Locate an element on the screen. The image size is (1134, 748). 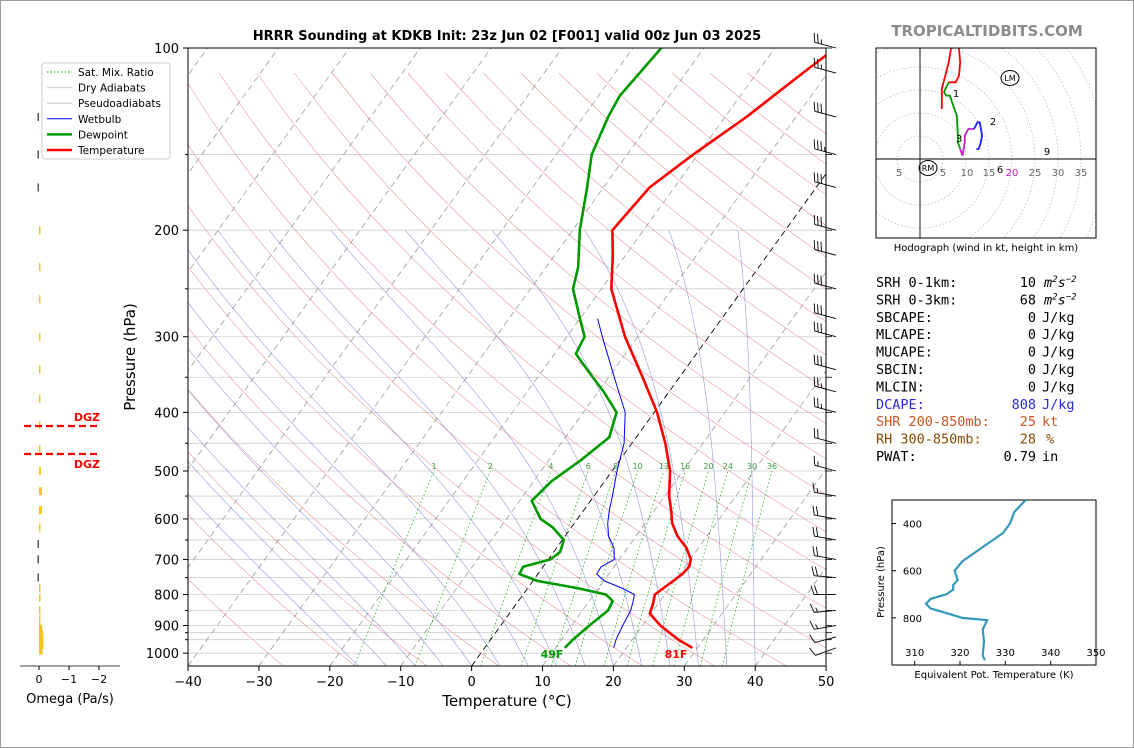
hodograph-range-label: 20 is located at coordinates (1012, 173).